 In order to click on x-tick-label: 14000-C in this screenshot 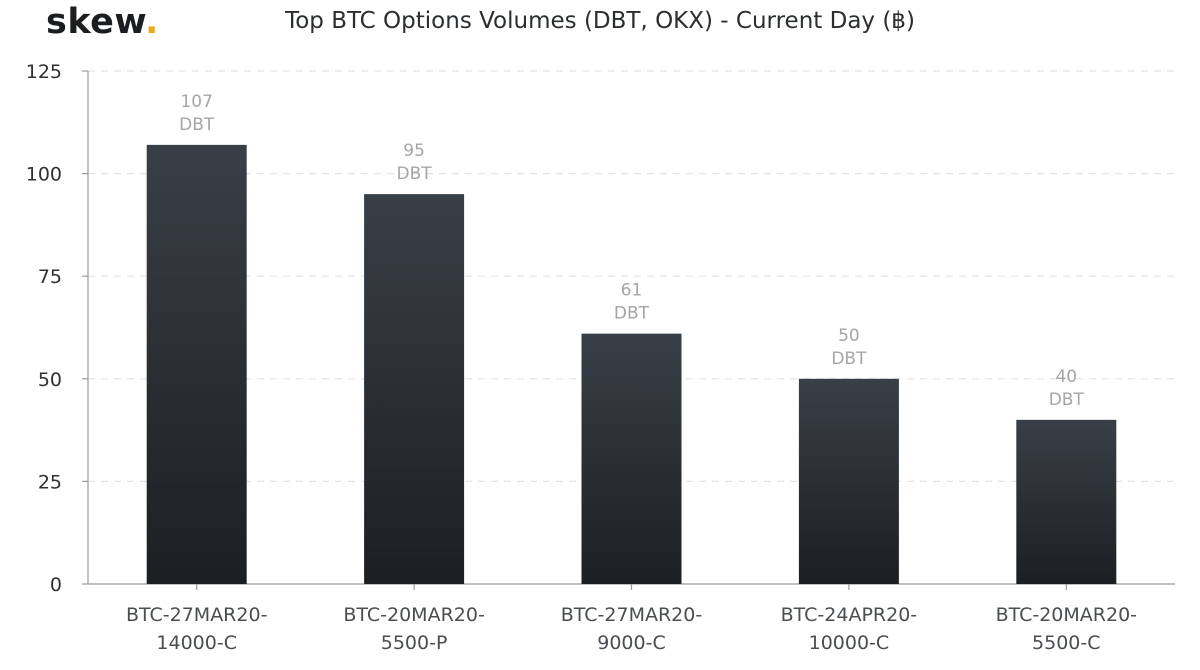, I will do `click(196, 643)`.